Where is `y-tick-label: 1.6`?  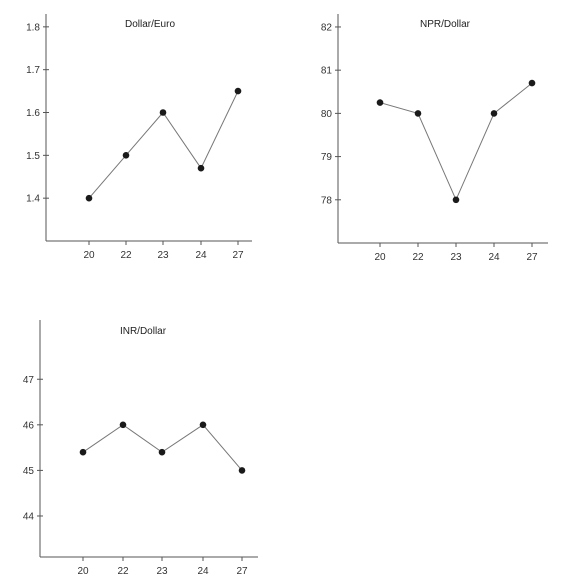
y-tick-label: 1.6 is located at coordinates (33, 113).